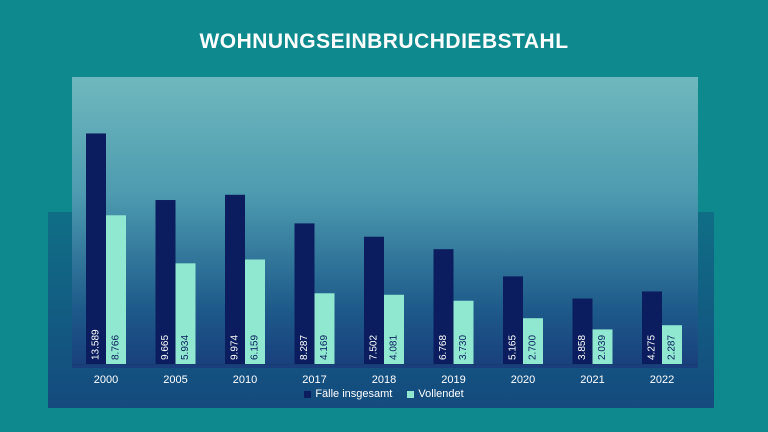 The width and height of the screenshot is (768, 432). What do you see at coordinates (453, 380) in the screenshot?
I see `x-tick-label-2019: 2019` at bounding box center [453, 380].